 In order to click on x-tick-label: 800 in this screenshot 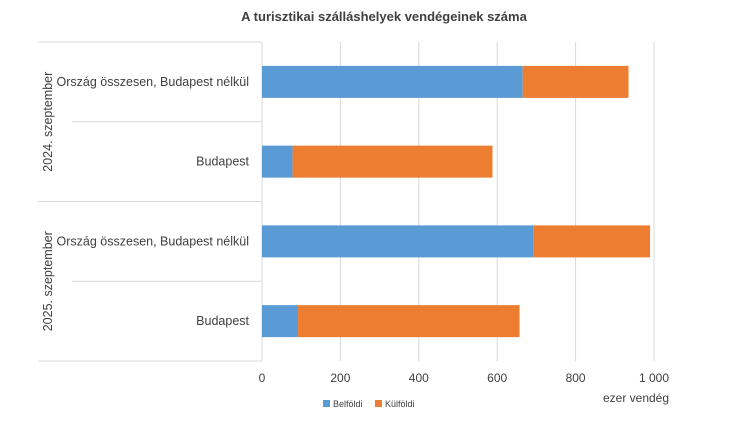, I will do `click(576, 378)`.